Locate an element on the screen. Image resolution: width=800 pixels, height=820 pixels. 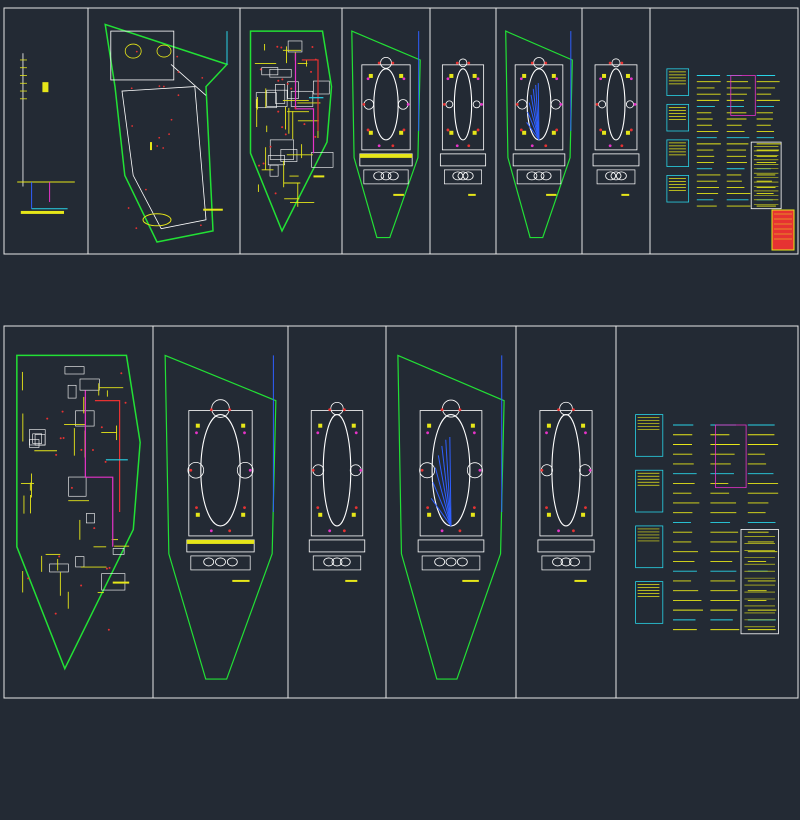
drawing-panel-site is located at coordinates (158, 131).